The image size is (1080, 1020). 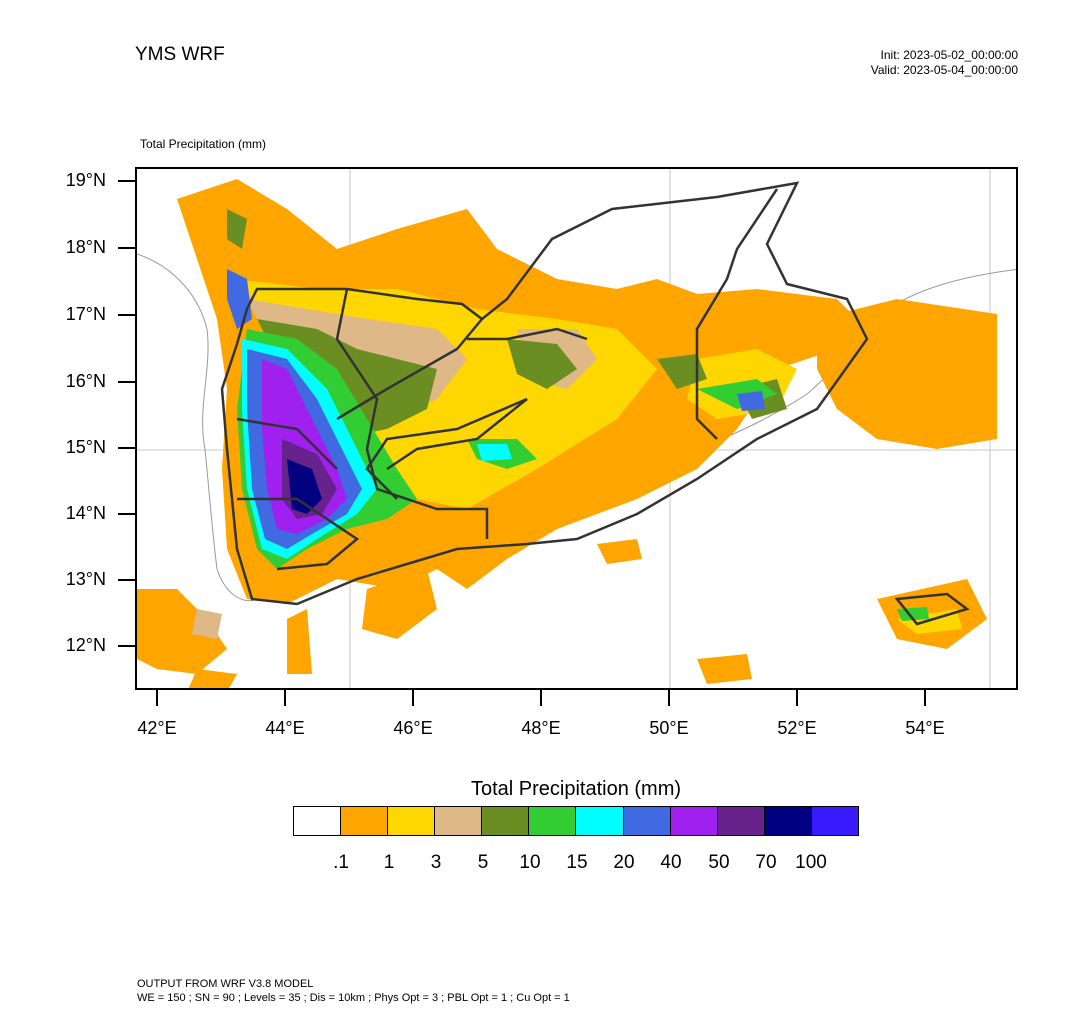 I want to click on valid-time: Valid: 2023-05-04_00:00:00, so click(x=944, y=70).